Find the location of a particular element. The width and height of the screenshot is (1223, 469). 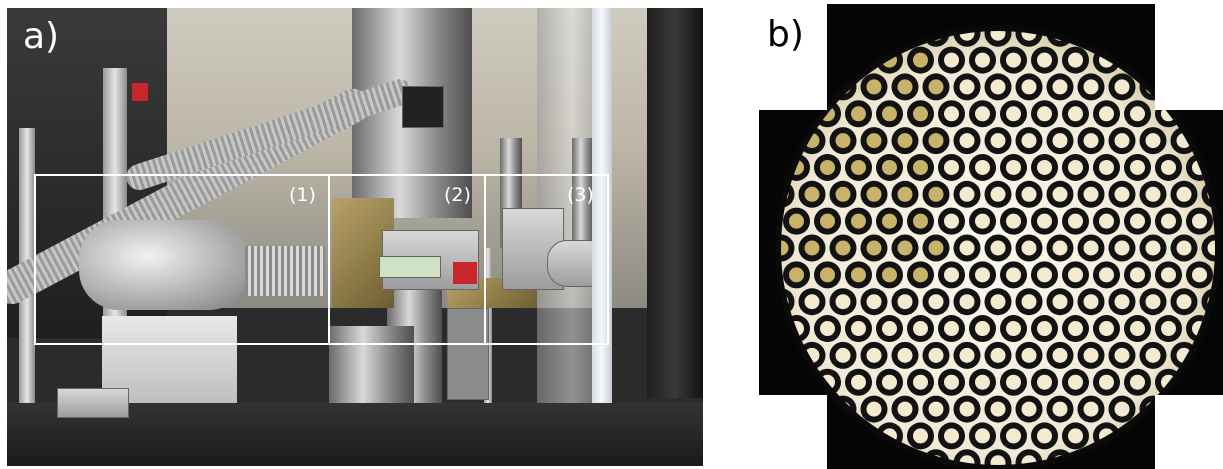

camera-module is located at coordinates (93, 403).